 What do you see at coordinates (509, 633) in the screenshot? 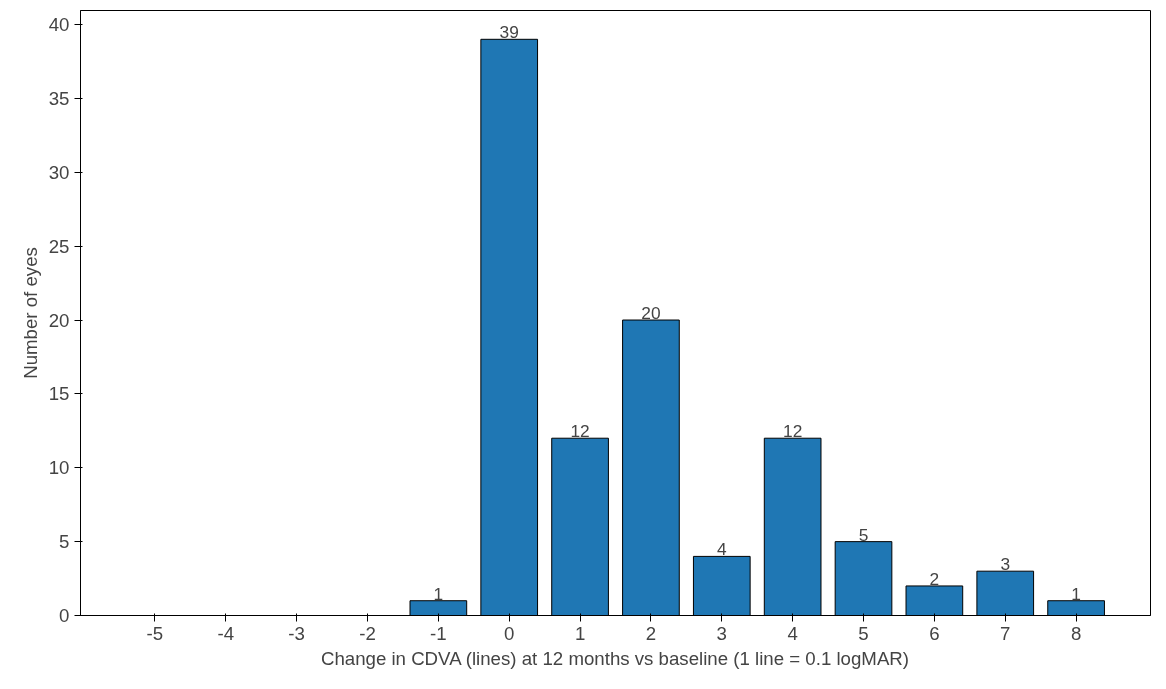
I see `x-tick-label: 0` at bounding box center [509, 633].